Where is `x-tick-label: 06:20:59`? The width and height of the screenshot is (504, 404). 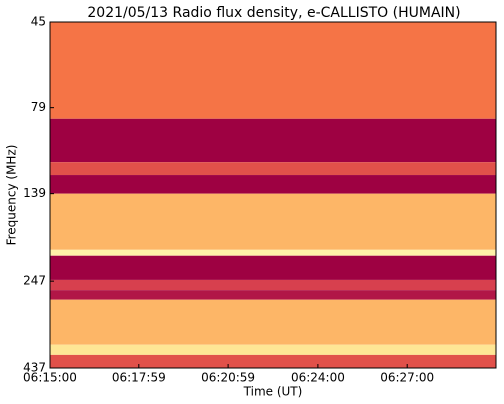 x-tick-label: 06:20:59 is located at coordinates (228, 378).